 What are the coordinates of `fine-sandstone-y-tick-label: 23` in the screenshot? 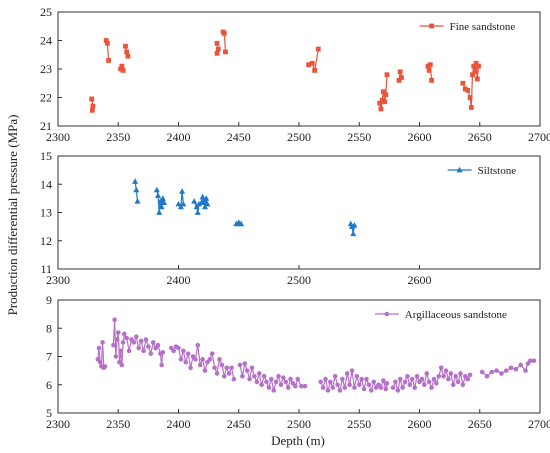 It's located at (46, 69).